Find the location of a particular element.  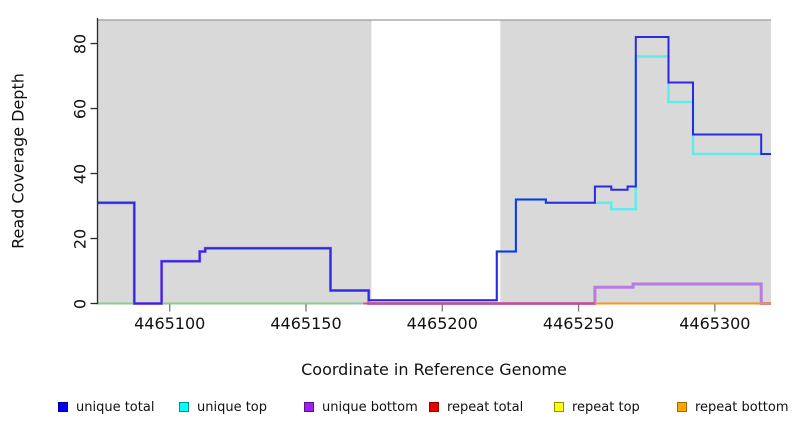

legend-item-repeat-bottom: repeat bottom is located at coordinates (733, 407).